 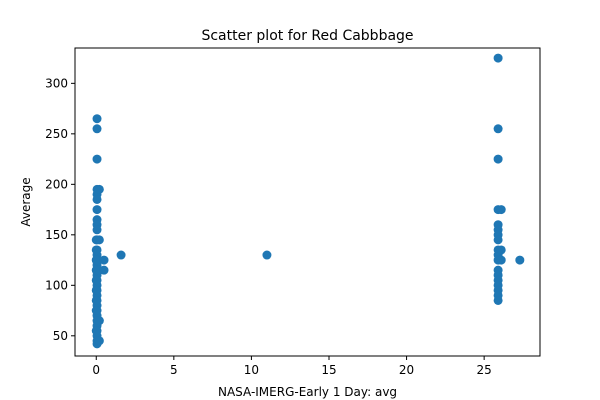 What do you see at coordinates (406, 370) in the screenshot?
I see `x-tick-label: 20` at bounding box center [406, 370].